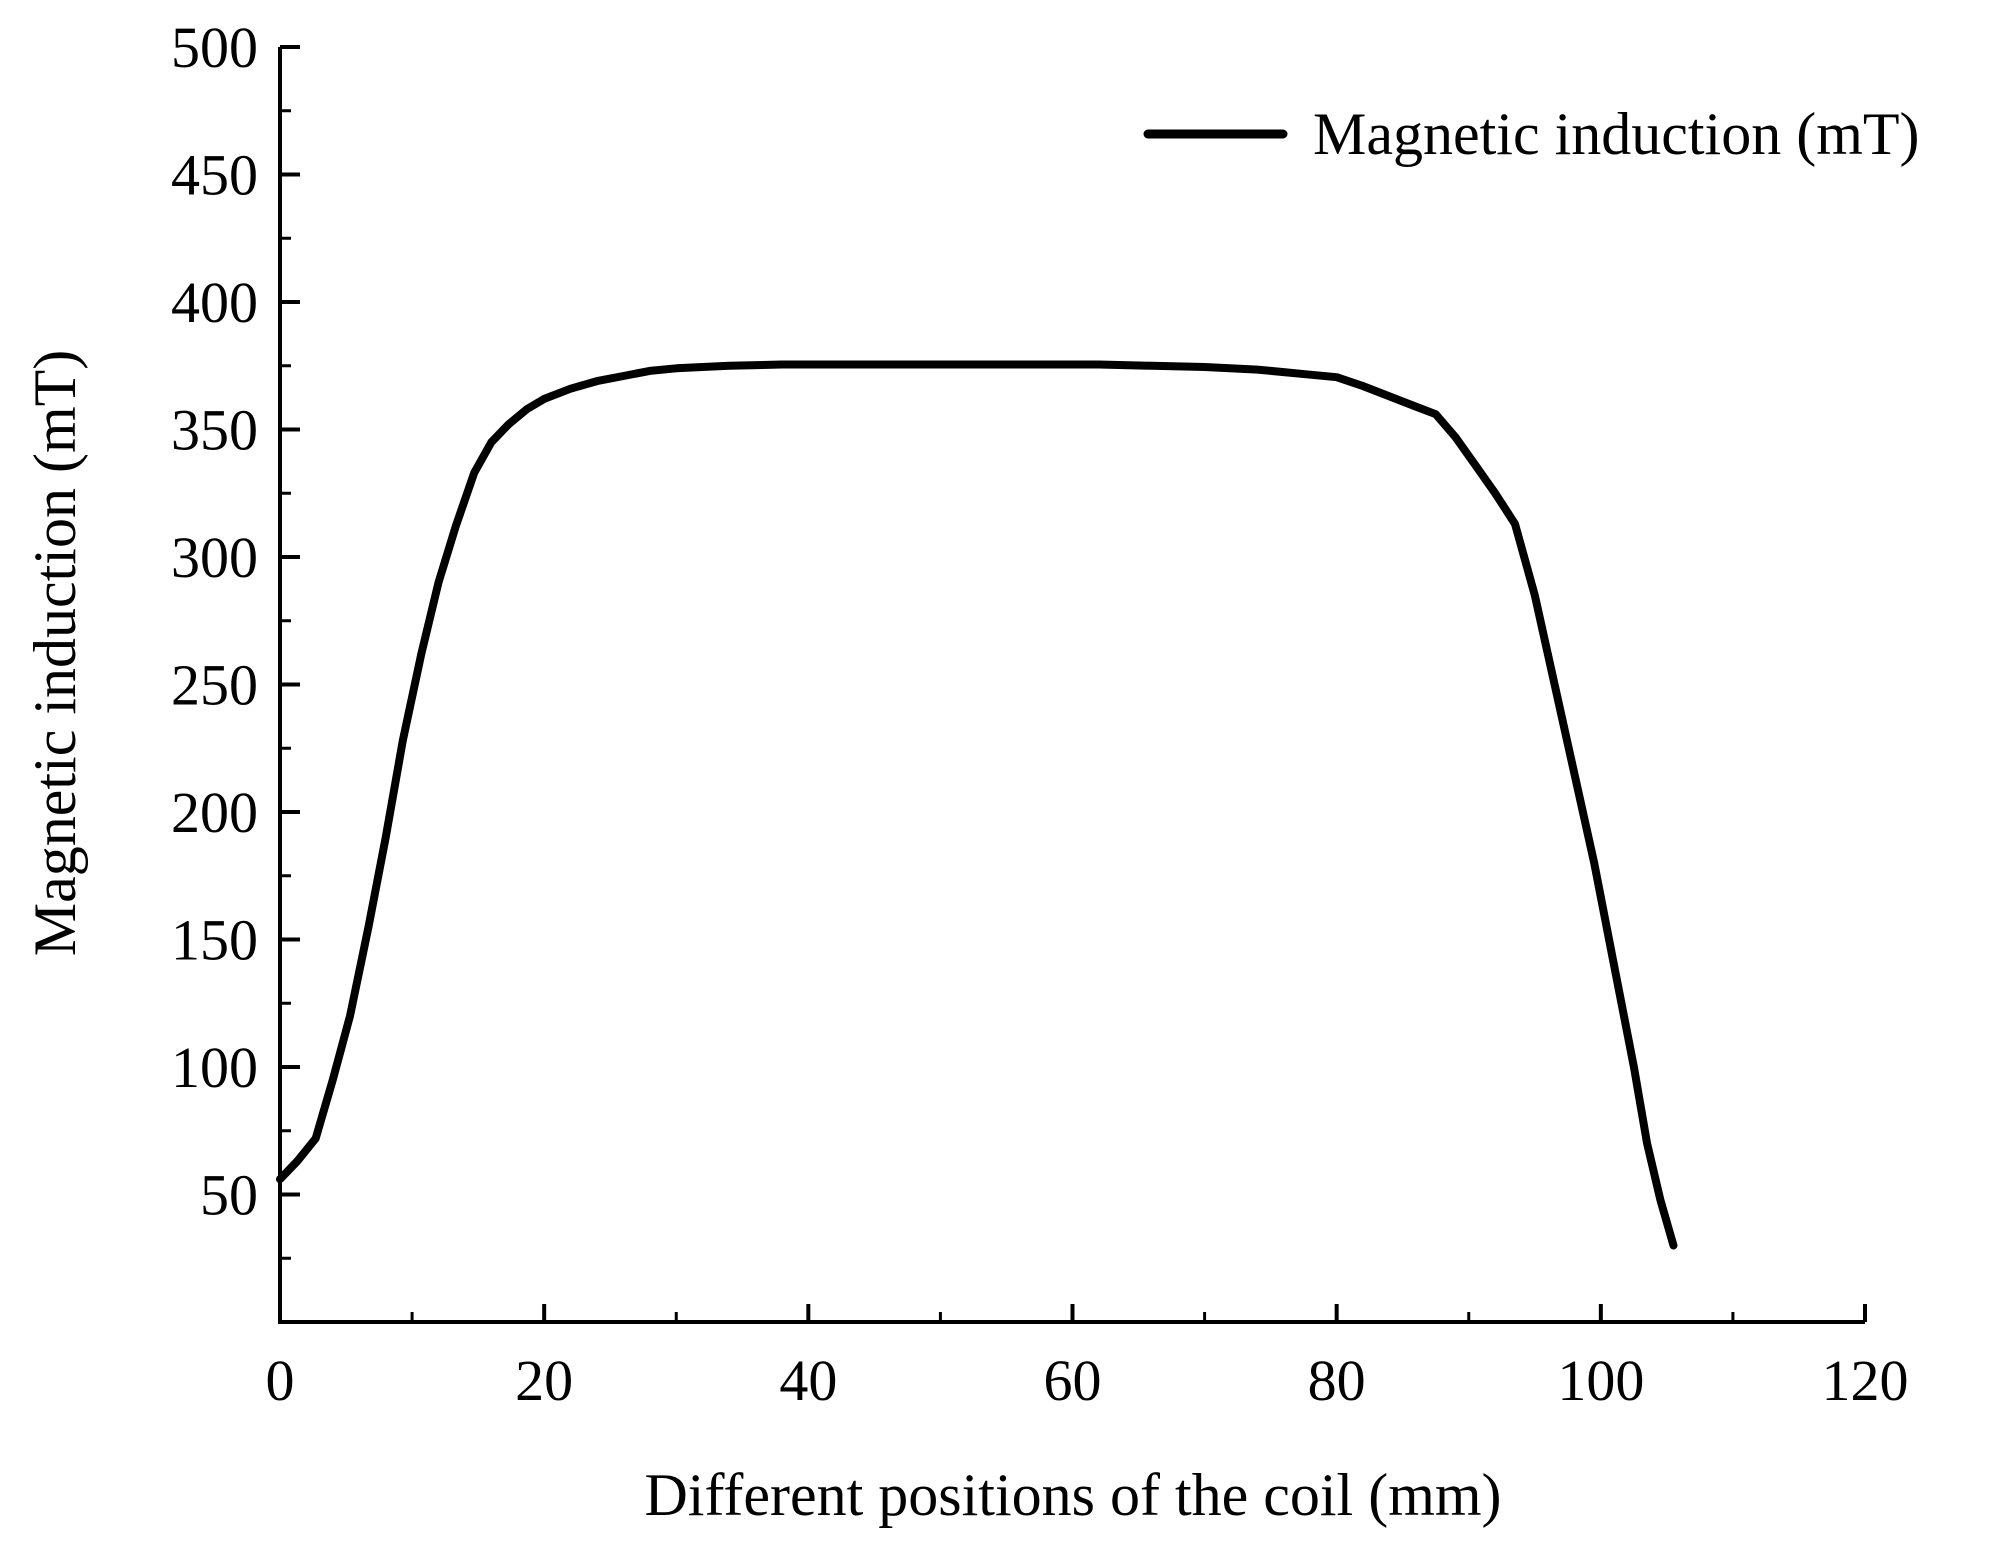 The image size is (1995, 1546). Describe the element at coordinates (214, 940) in the screenshot. I see `y-tick-label: 150` at that location.